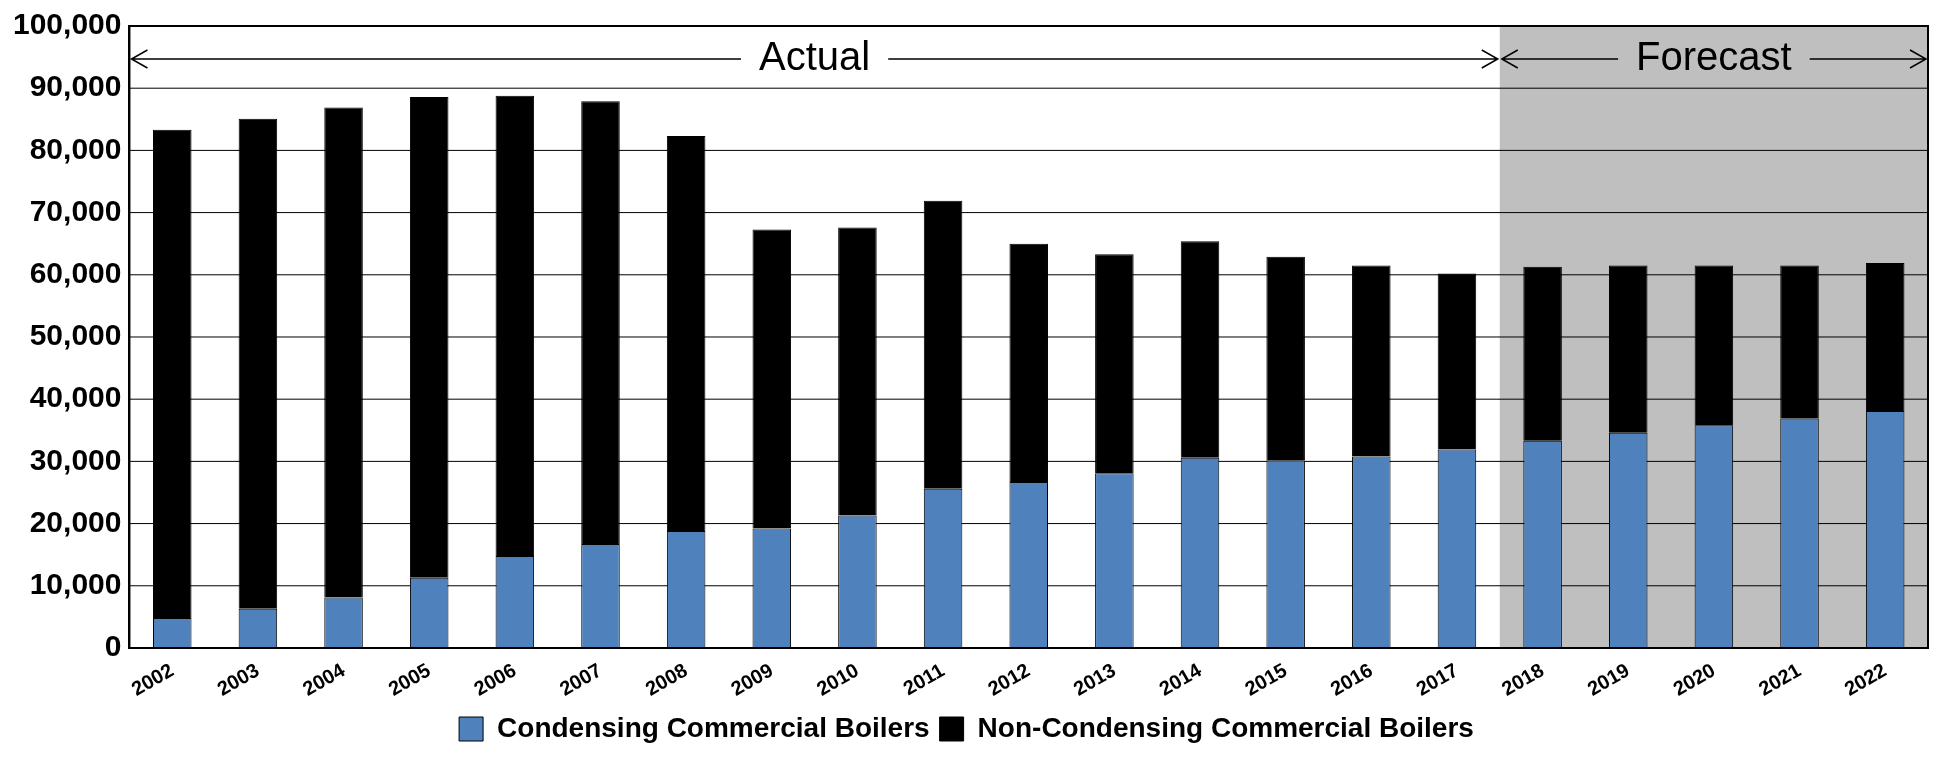 The height and width of the screenshot is (757, 1942). What do you see at coordinates (1351, 679) in the screenshot?
I see `x-tick-label: 2016` at bounding box center [1351, 679].